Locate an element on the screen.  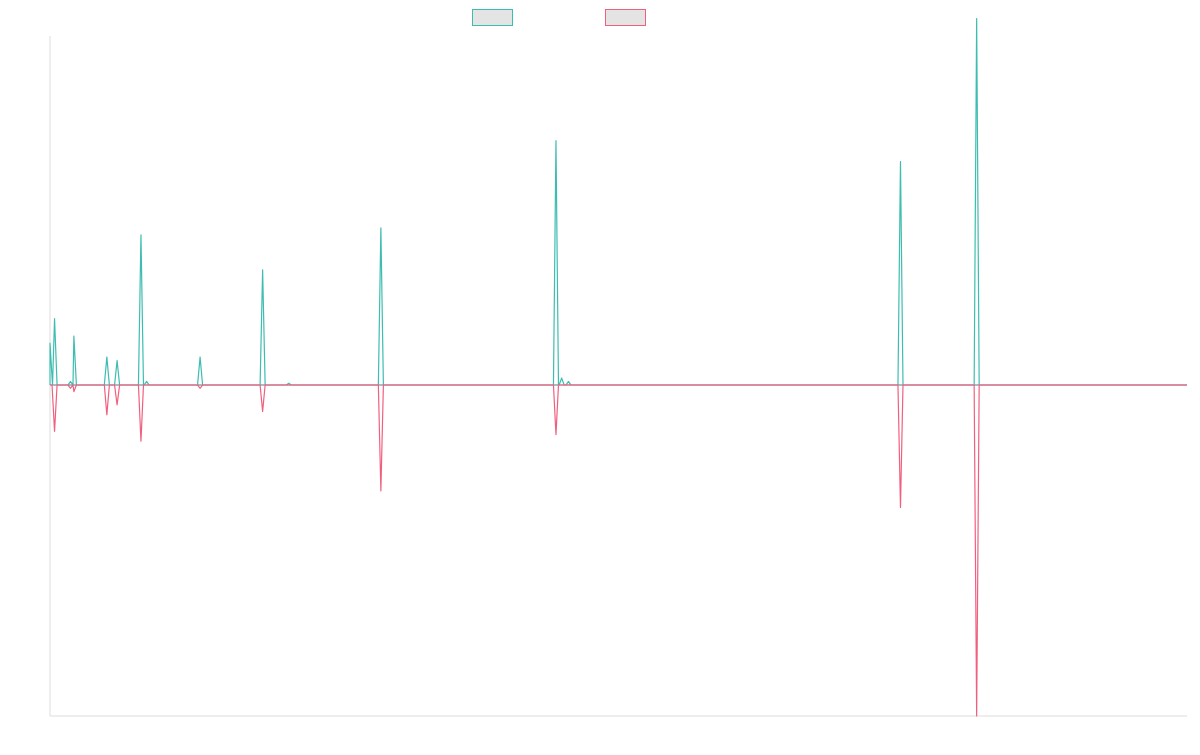
legend is located at coordinates (559, 18).